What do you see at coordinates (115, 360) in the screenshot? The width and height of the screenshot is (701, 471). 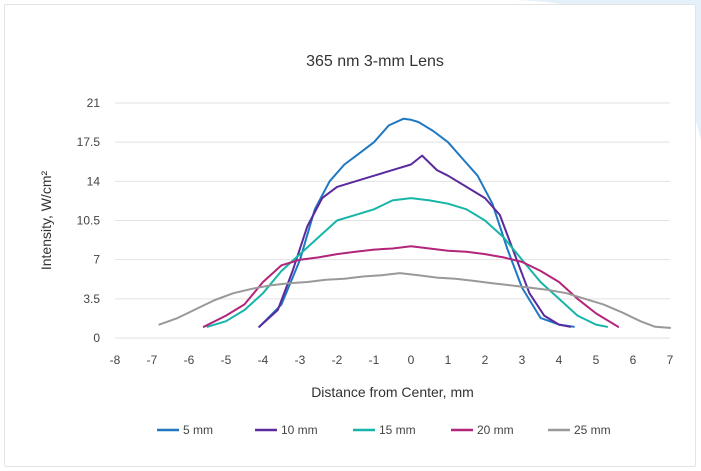 I see `x-tick-label: -8` at bounding box center [115, 360].